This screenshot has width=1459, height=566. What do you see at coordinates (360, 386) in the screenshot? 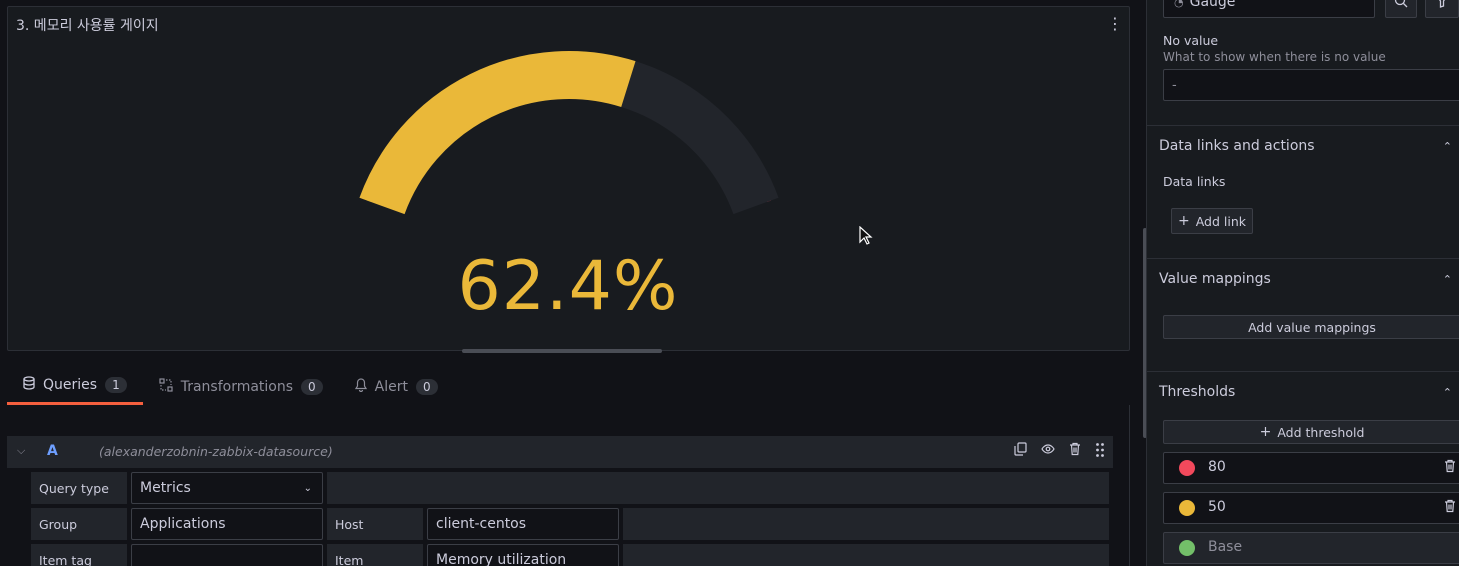
I see `bell-icon` at bounding box center [360, 386].